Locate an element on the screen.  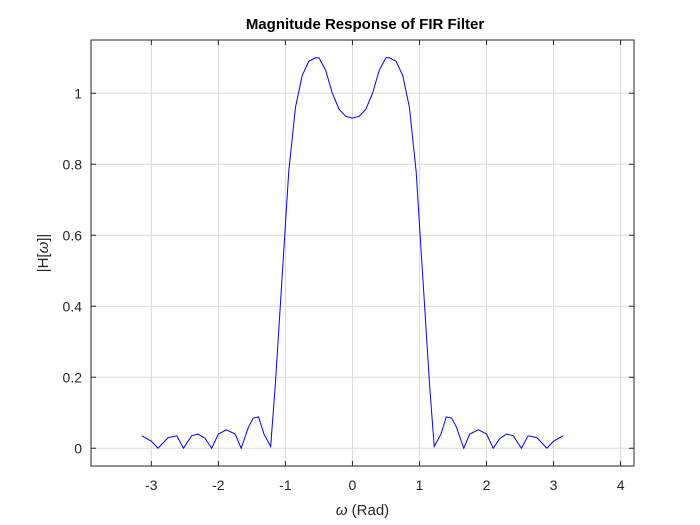
y-axis-label-symbol: ω is located at coordinates (43, 247).